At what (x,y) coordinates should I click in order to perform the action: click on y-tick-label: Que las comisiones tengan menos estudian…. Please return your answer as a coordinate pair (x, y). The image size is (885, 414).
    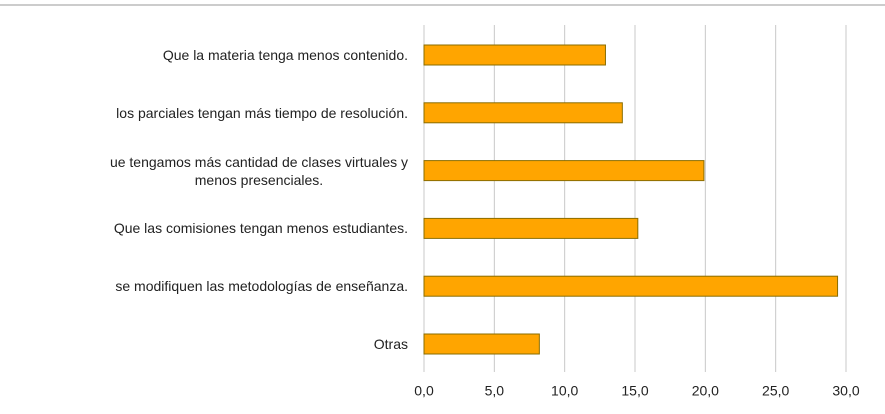
    Looking at the image, I should click on (260, 228).